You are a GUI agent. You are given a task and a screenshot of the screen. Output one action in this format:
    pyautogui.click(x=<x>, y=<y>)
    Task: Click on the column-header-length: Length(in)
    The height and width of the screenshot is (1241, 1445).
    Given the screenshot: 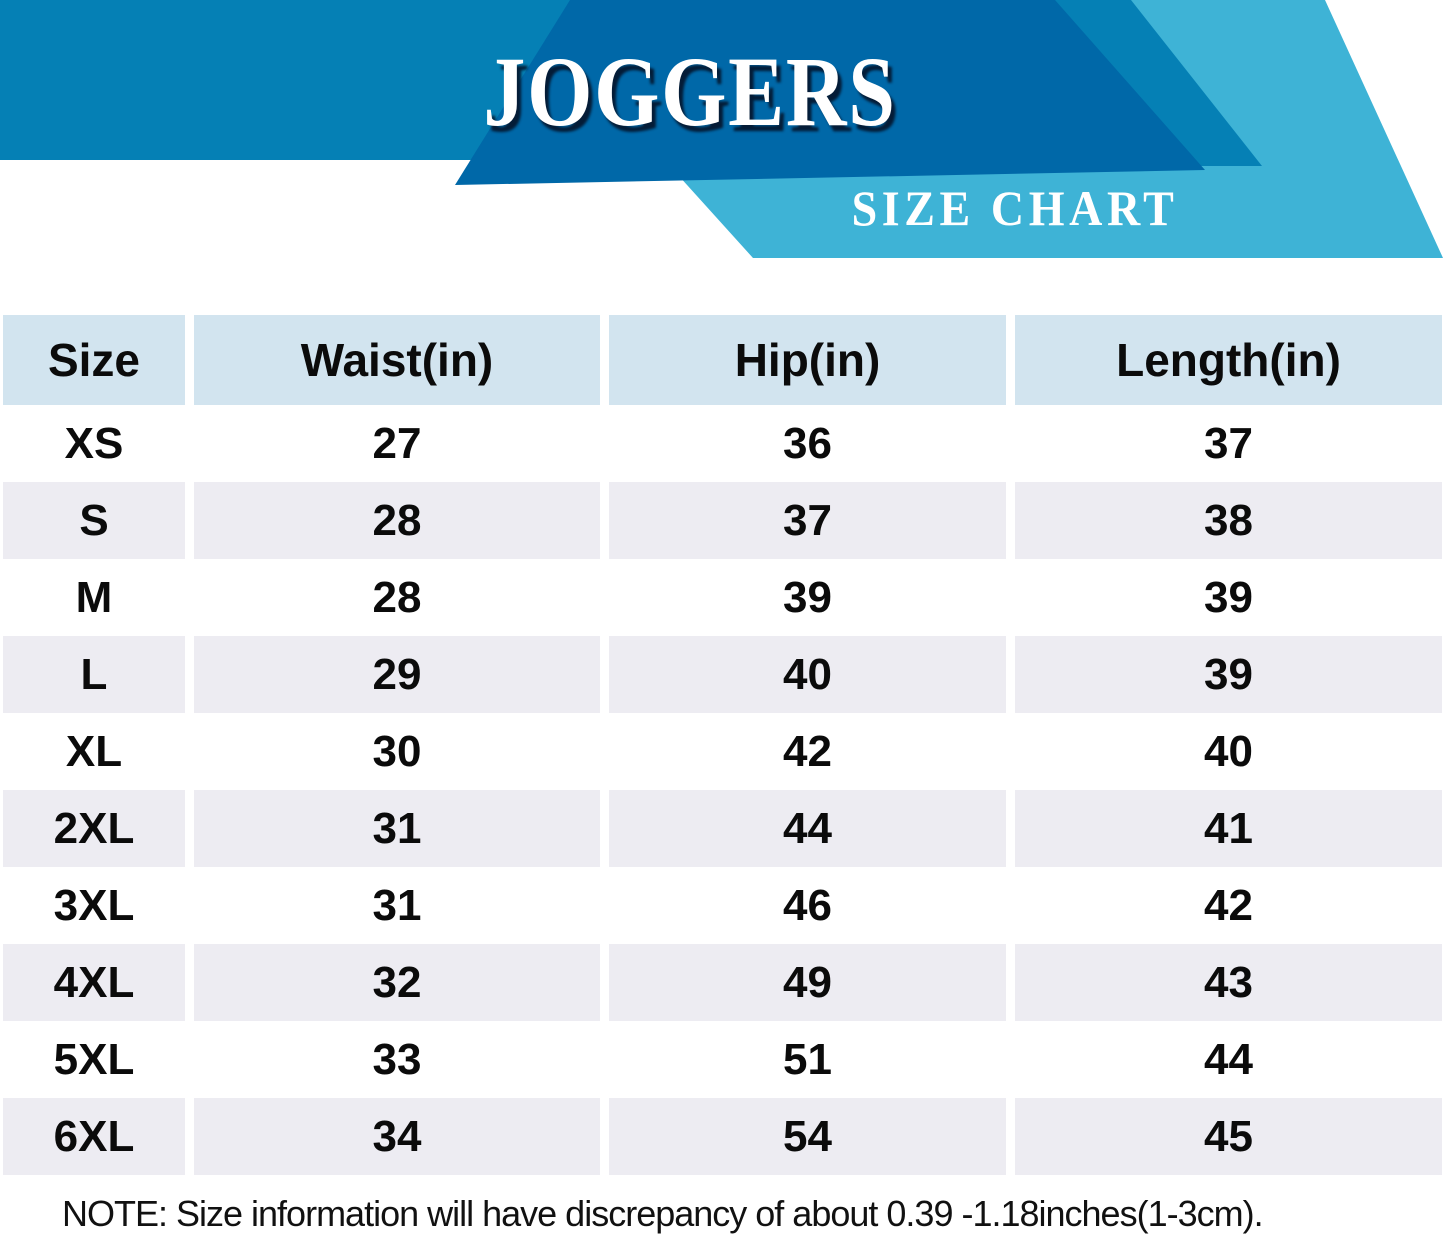 What is the action you would take?
    pyautogui.click(x=1228, y=360)
    